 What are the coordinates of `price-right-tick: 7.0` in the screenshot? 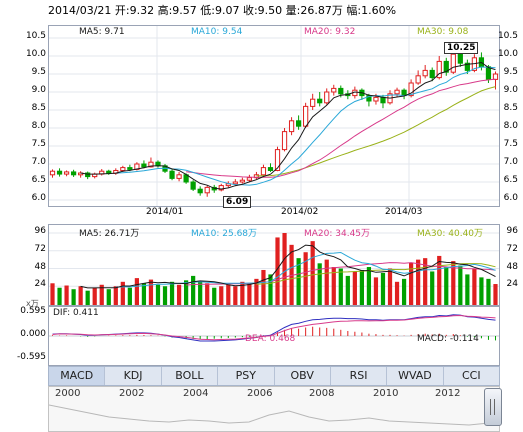 It's located at (510, 162).